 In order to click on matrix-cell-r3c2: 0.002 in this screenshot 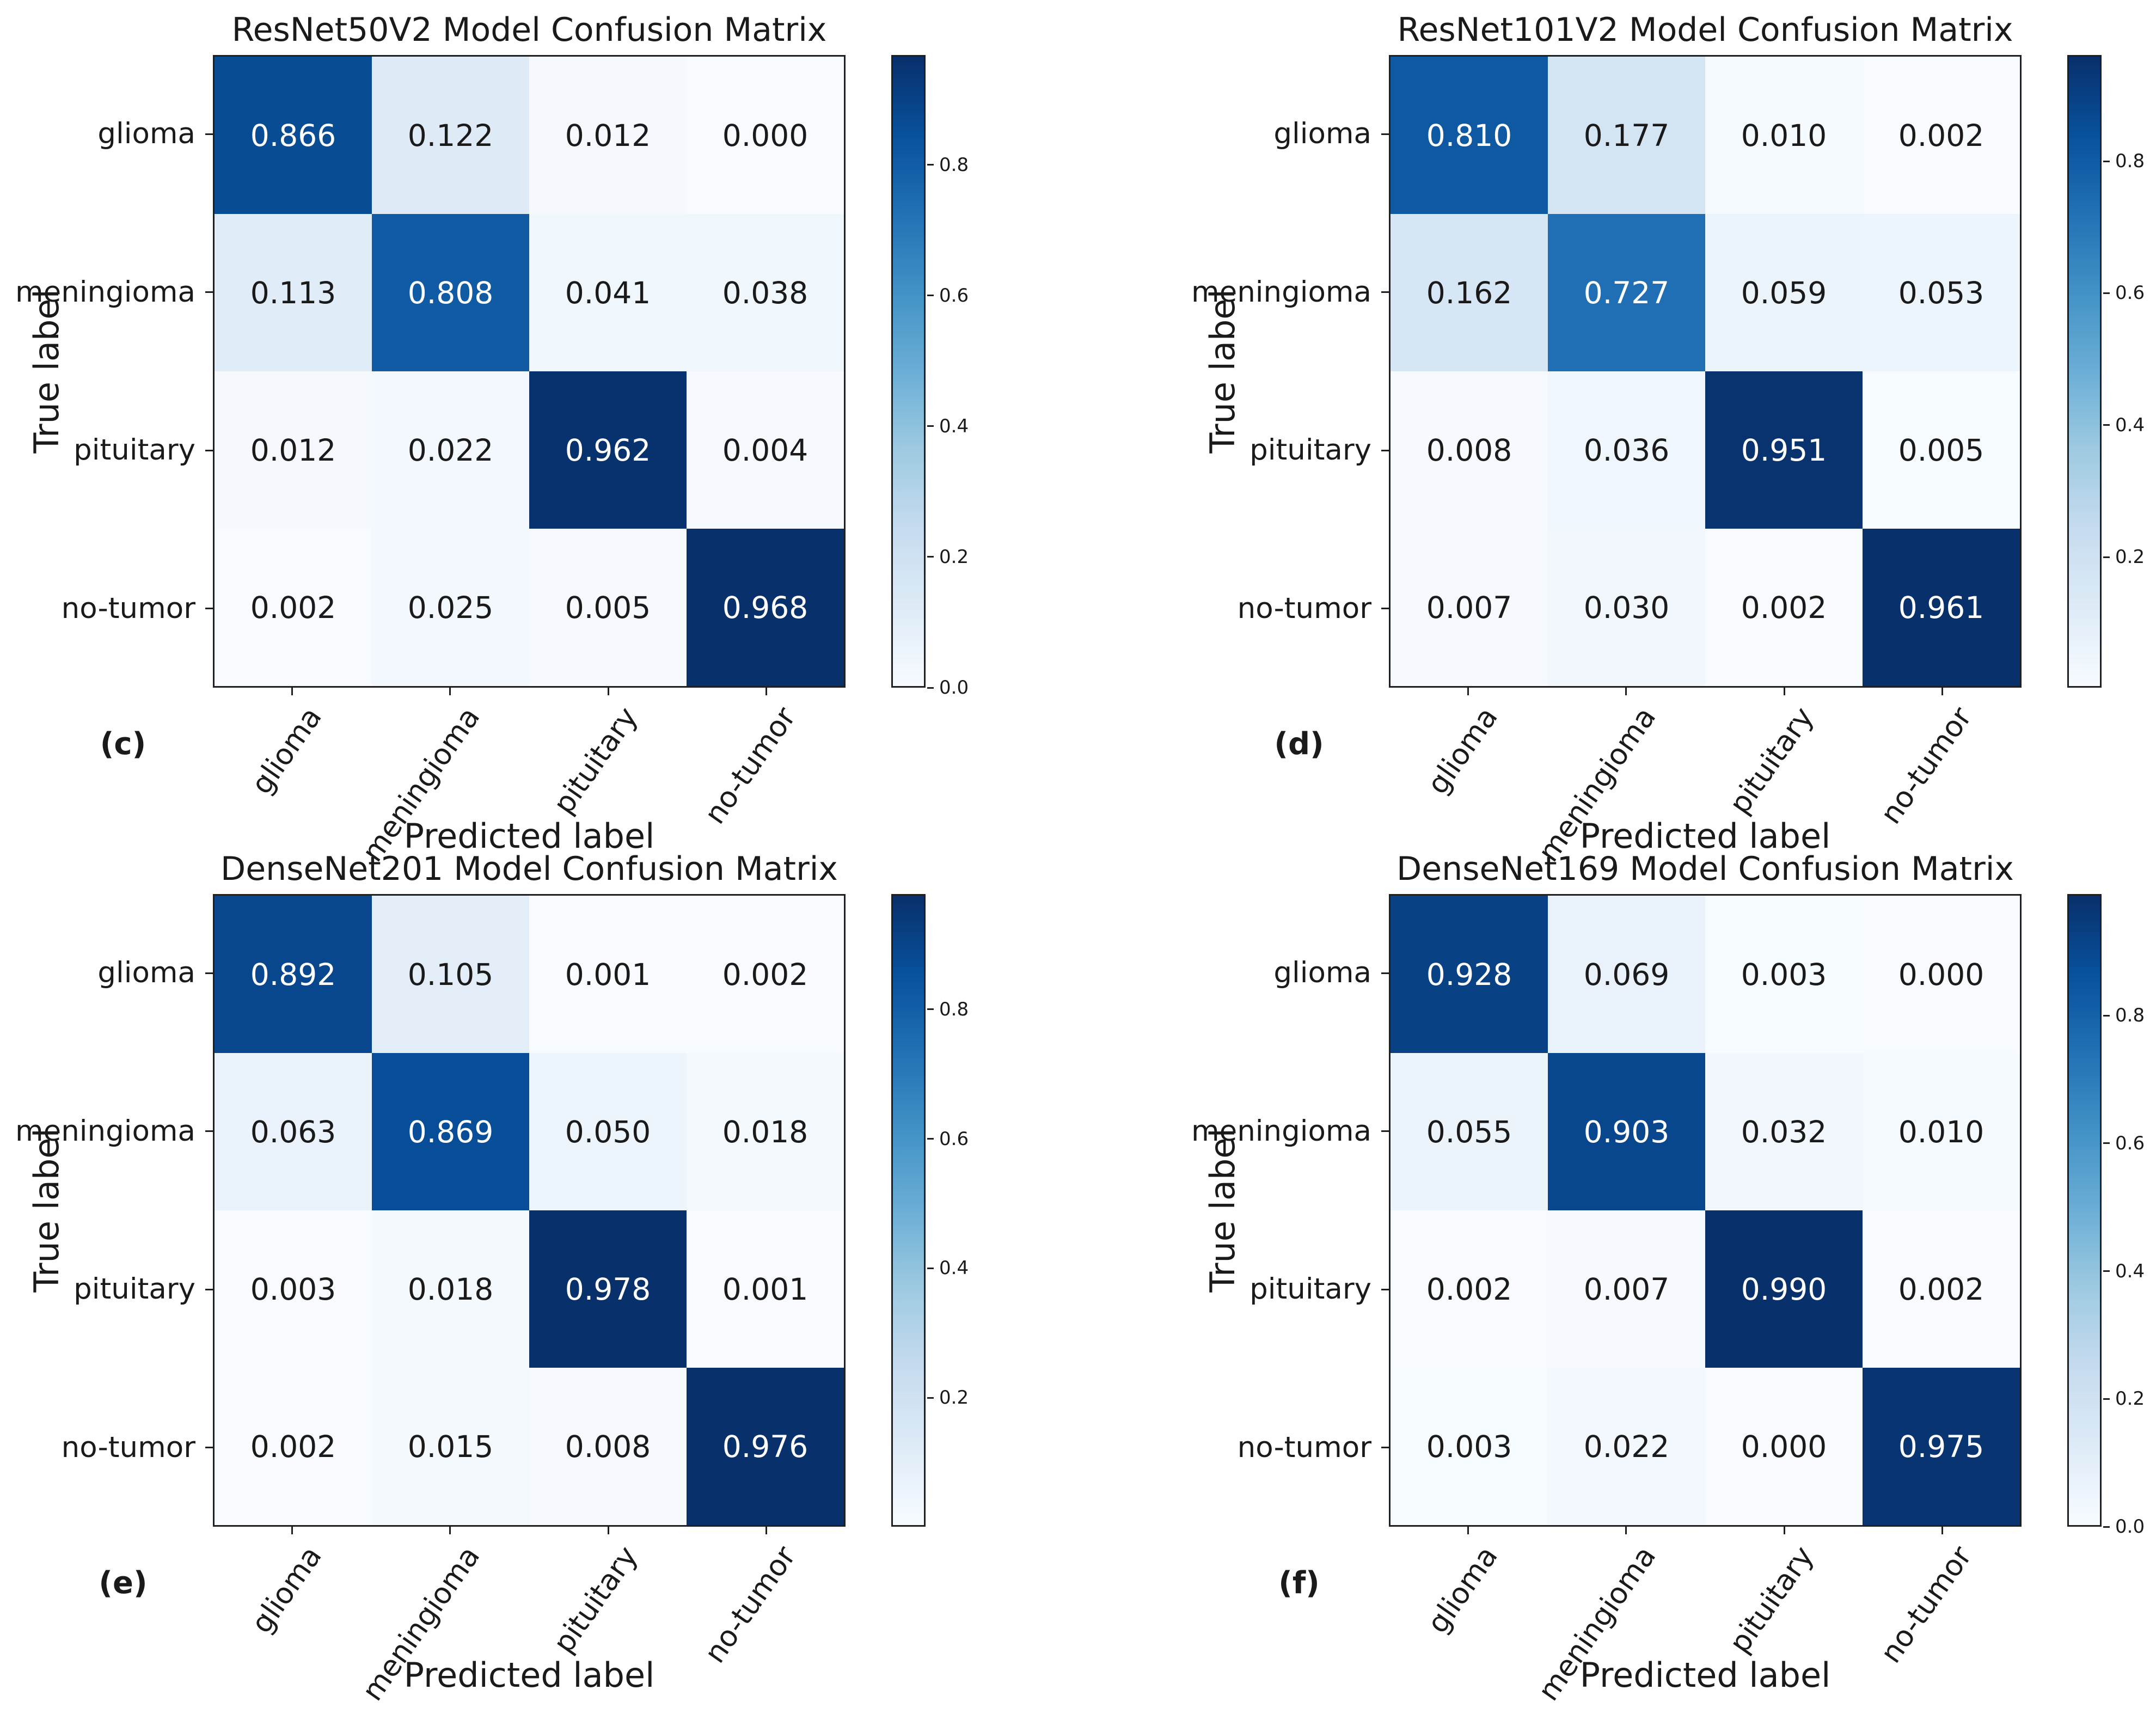, I will do `click(1784, 607)`.